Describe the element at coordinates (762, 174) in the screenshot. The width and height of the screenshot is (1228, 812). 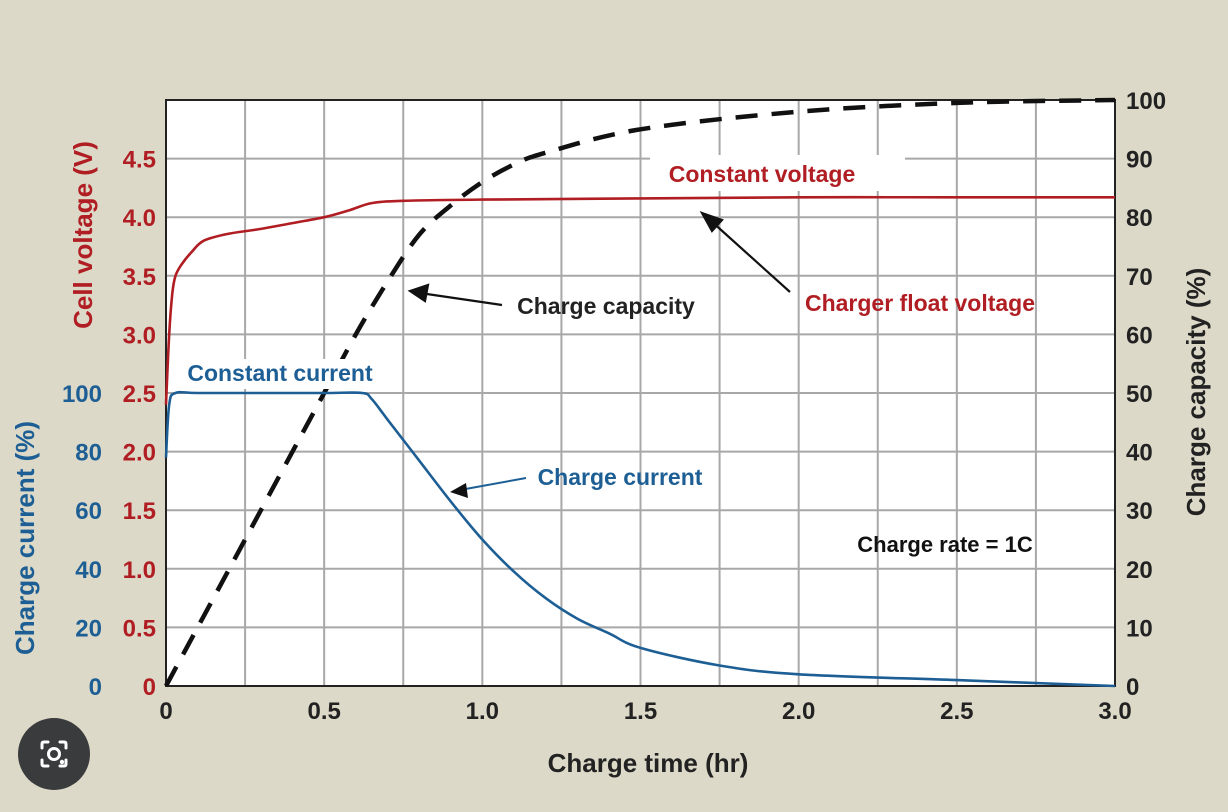
I see `constant-voltage-label: Constant voltage` at that location.